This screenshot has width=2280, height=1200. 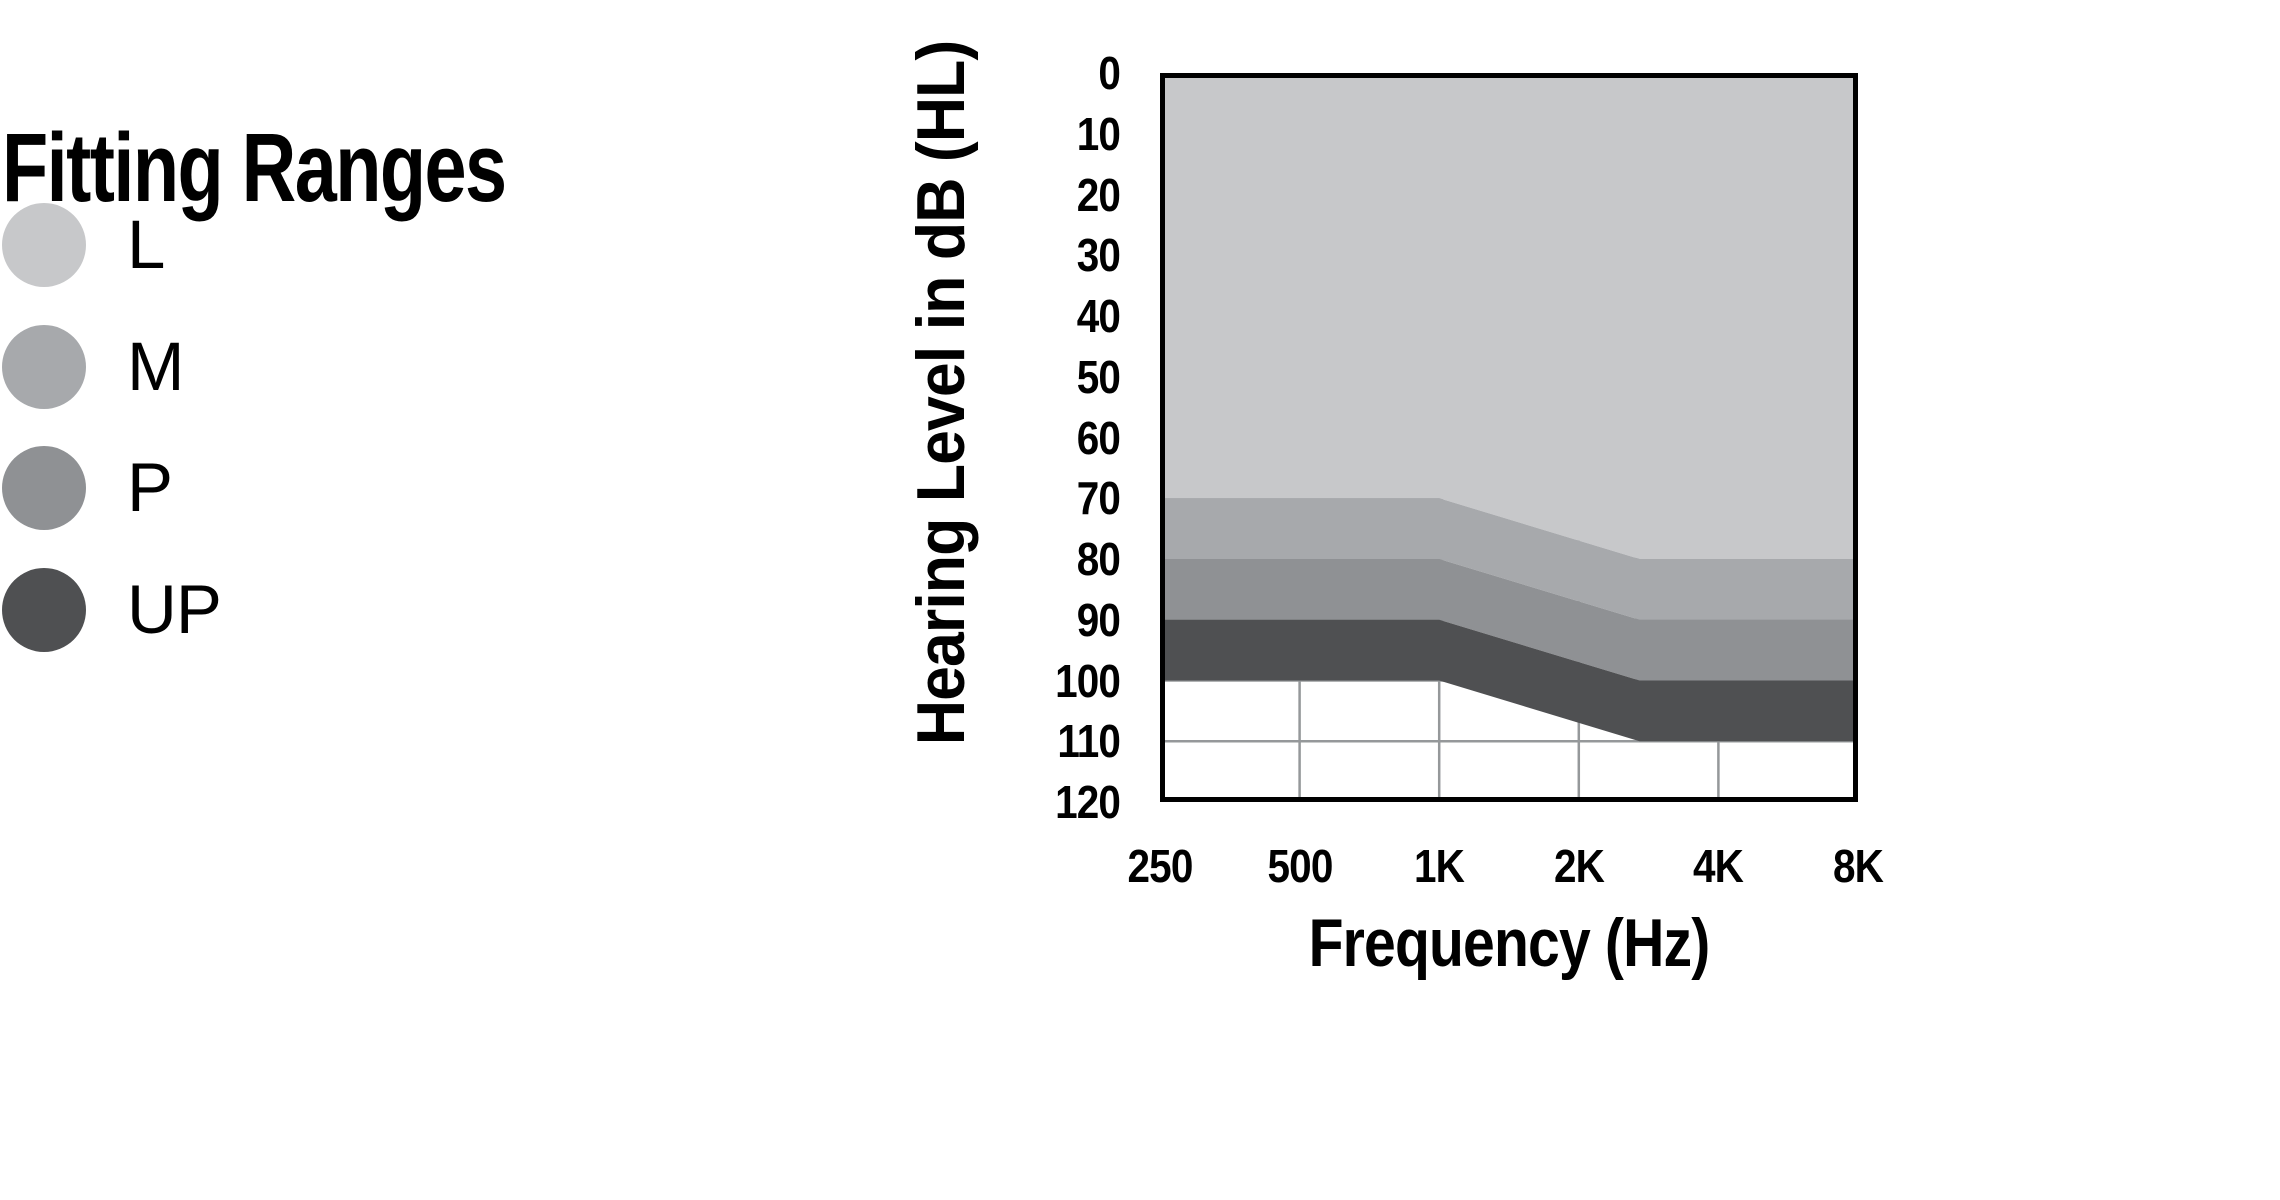 What do you see at coordinates (1098, 620) in the screenshot?
I see `y-tick-90: 90` at bounding box center [1098, 620].